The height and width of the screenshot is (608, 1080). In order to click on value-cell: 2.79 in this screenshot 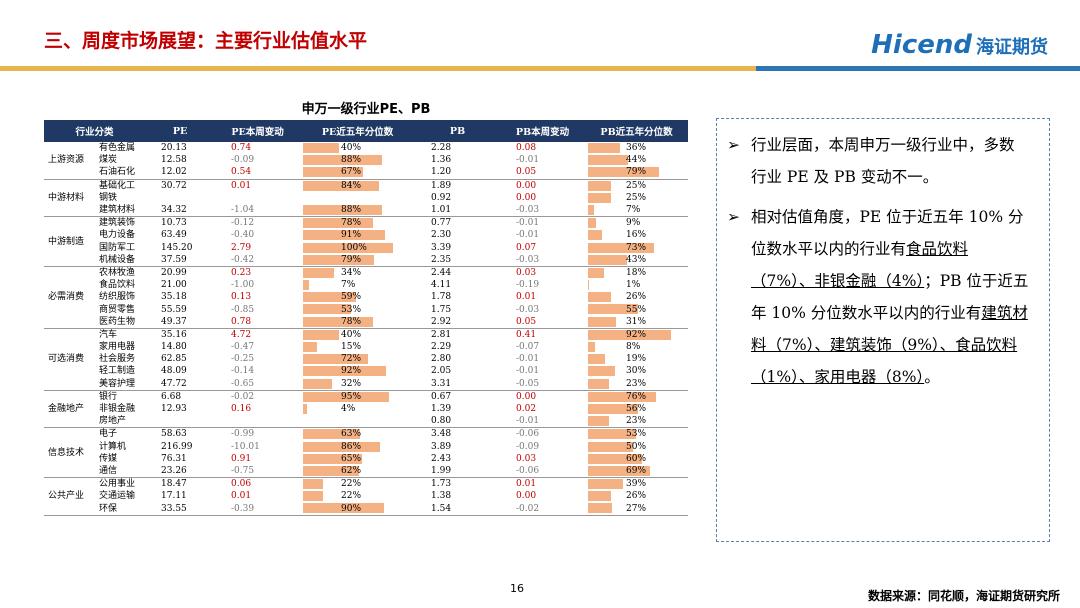, I will do `click(241, 247)`.